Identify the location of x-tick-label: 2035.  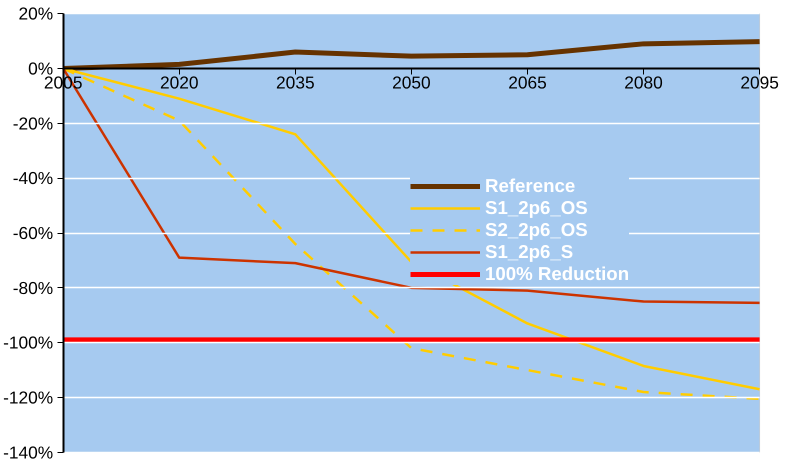
(295, 82).